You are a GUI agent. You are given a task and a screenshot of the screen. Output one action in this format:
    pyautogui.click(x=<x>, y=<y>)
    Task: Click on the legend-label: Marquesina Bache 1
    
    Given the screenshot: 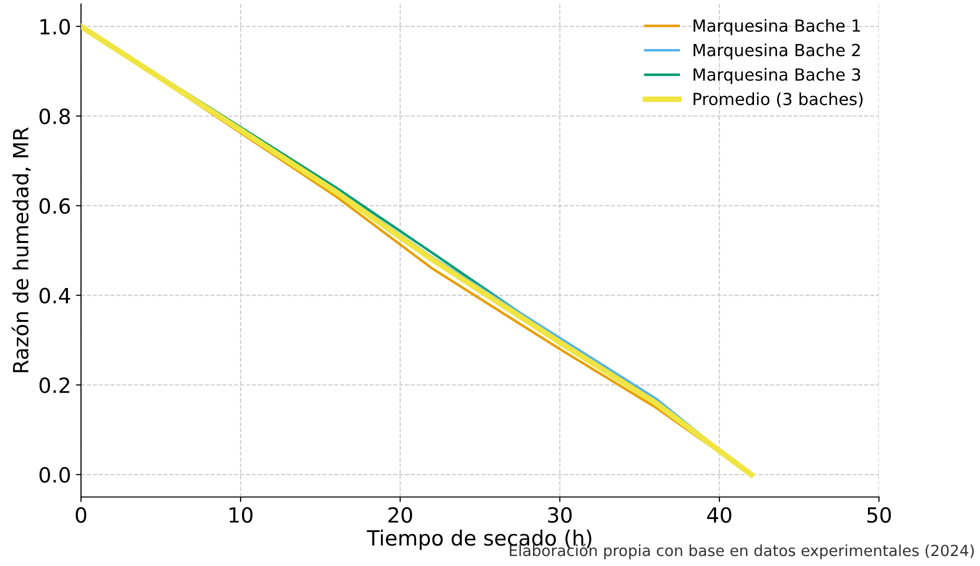 What is the action you would take?
    pyautogui.click(x=777, y=27)
    